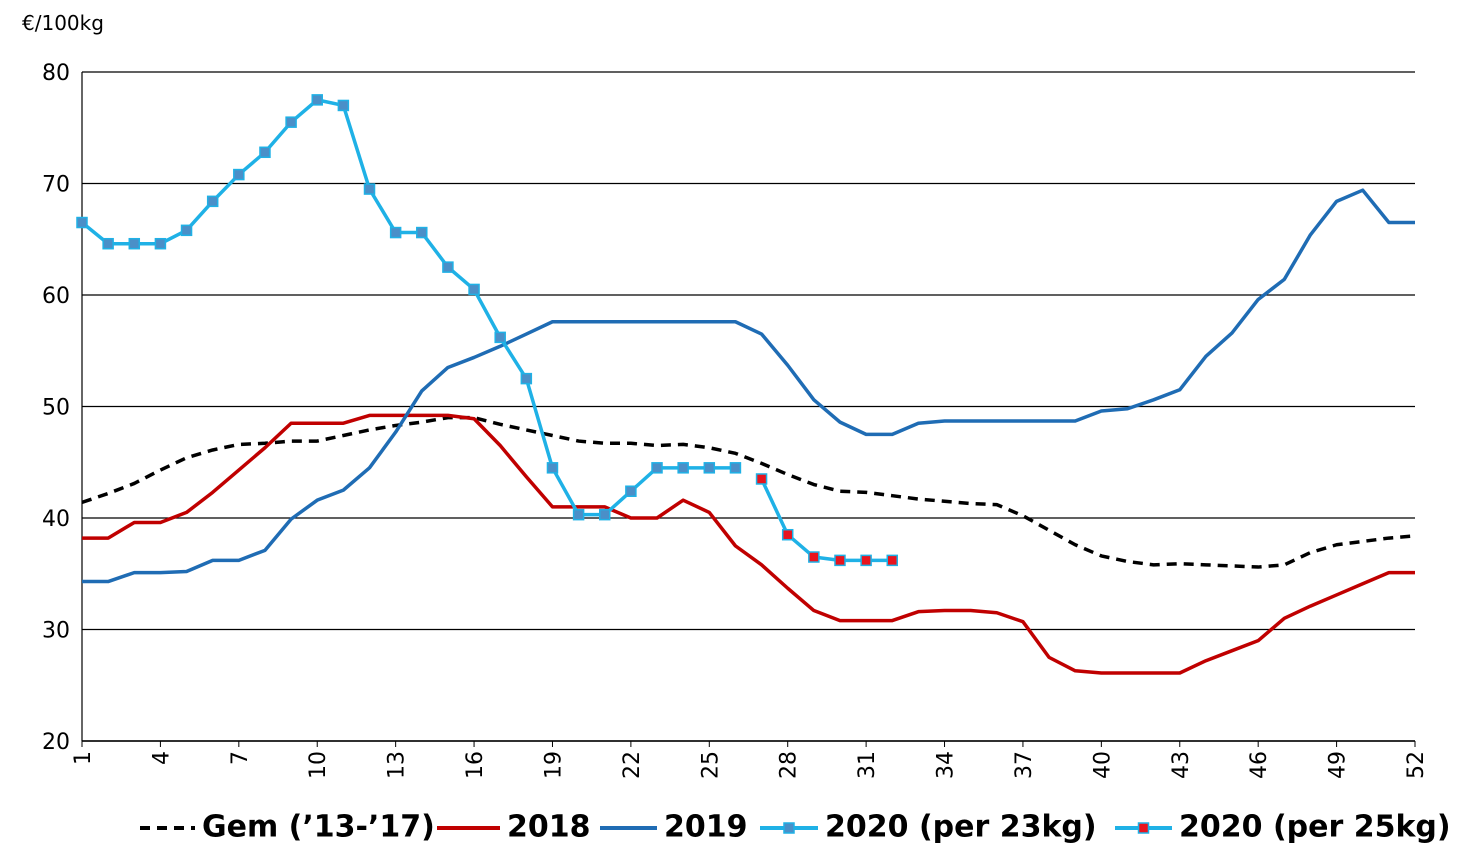 This screenshot has width=1462, height=846. Describe the element at coordinates (1315, 827) in the screenshot. I see `legend-label: 2020 (per 25kg)` at that location.